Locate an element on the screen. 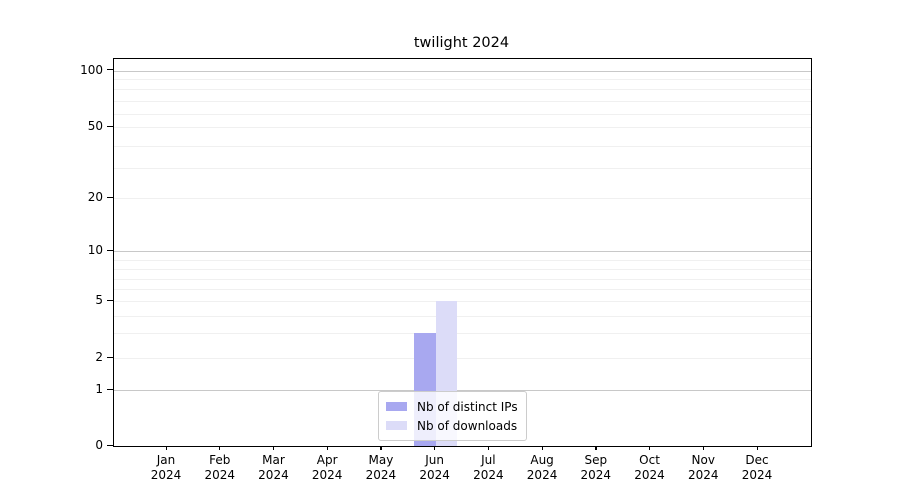 The height and width of the screenshot is (500, 900). x-tick-label: Jul 2024 is located at coordinates (488, 467).